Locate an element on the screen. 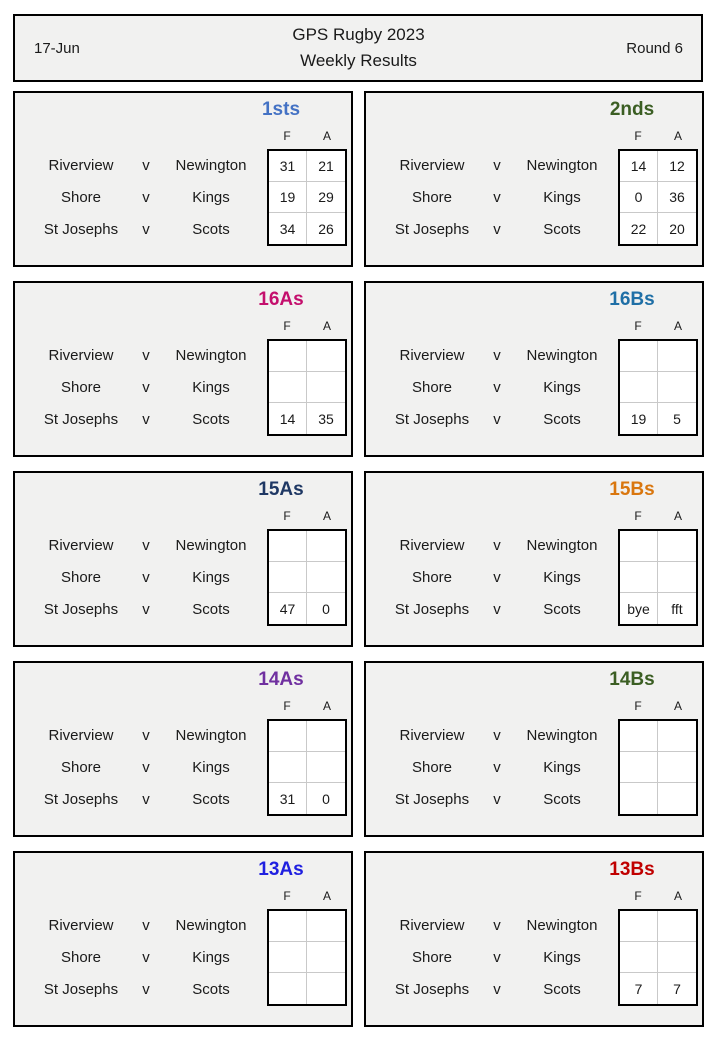 The width and height of the screenshot is (717, 1041). score-cell-against: 7 is located at coordinates (677, 988).